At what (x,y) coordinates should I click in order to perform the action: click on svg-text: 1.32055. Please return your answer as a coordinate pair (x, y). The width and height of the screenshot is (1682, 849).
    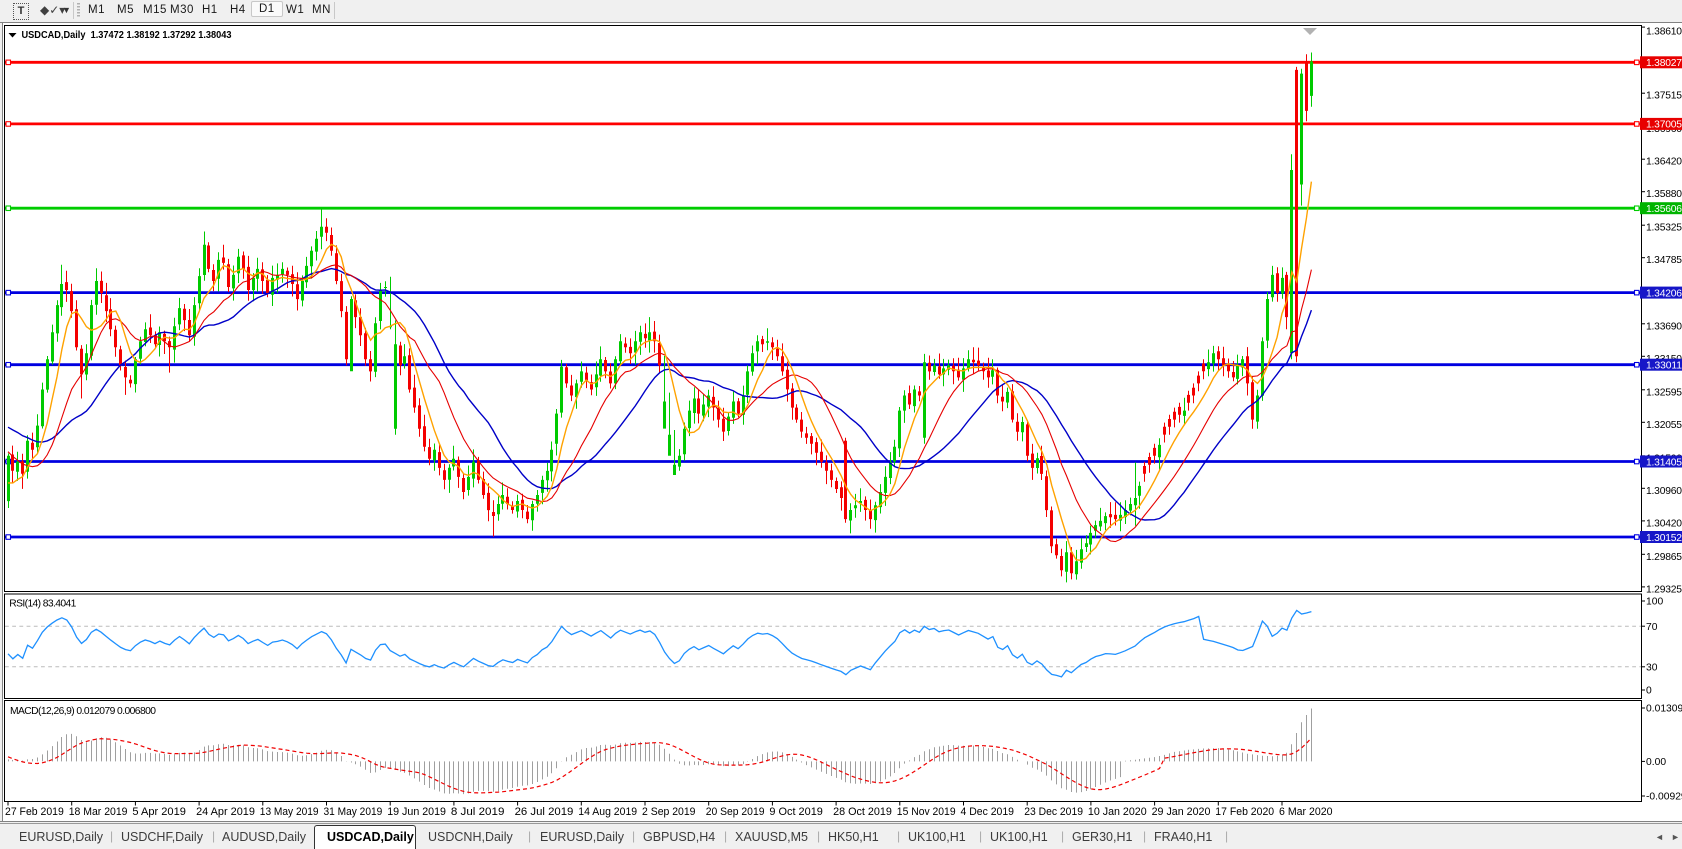
    Looking at the image, I should click on (1664, 425).